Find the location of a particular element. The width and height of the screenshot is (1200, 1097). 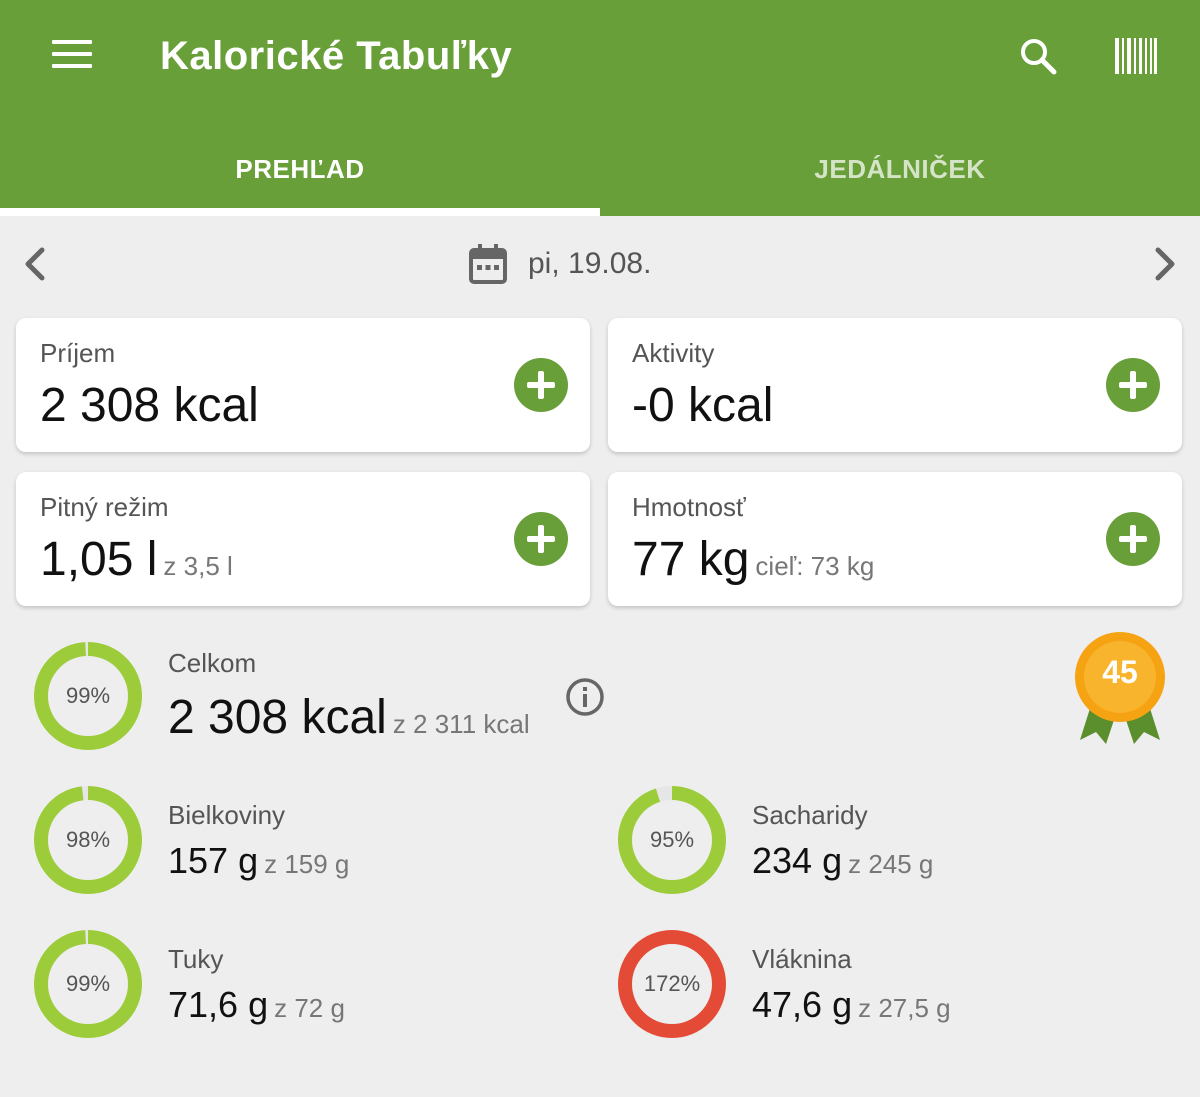

date-label: pi, 19.08. is located at coordinates (590, 263).